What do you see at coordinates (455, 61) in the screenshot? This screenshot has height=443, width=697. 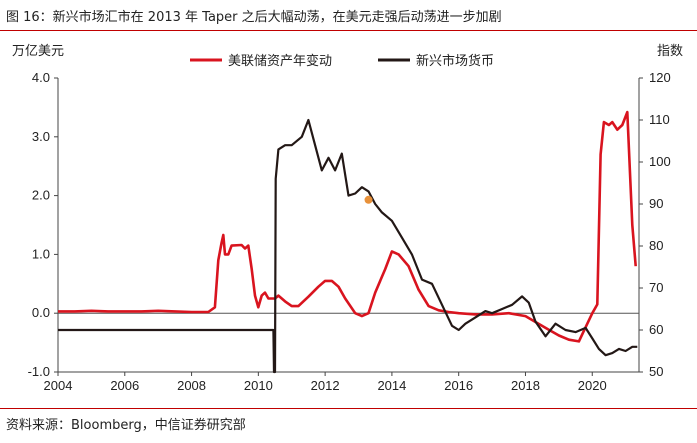 I see `legend-label-em-currency: 新兴市场货币` at bounding box center [455, 61].